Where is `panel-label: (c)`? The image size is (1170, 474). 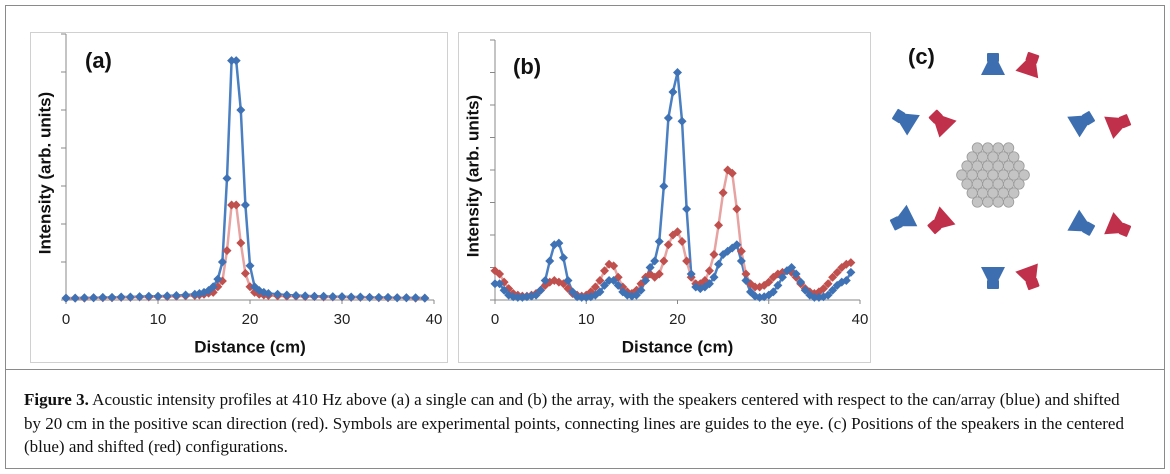
panel-label: (c) is located at coordinates (921, 56).